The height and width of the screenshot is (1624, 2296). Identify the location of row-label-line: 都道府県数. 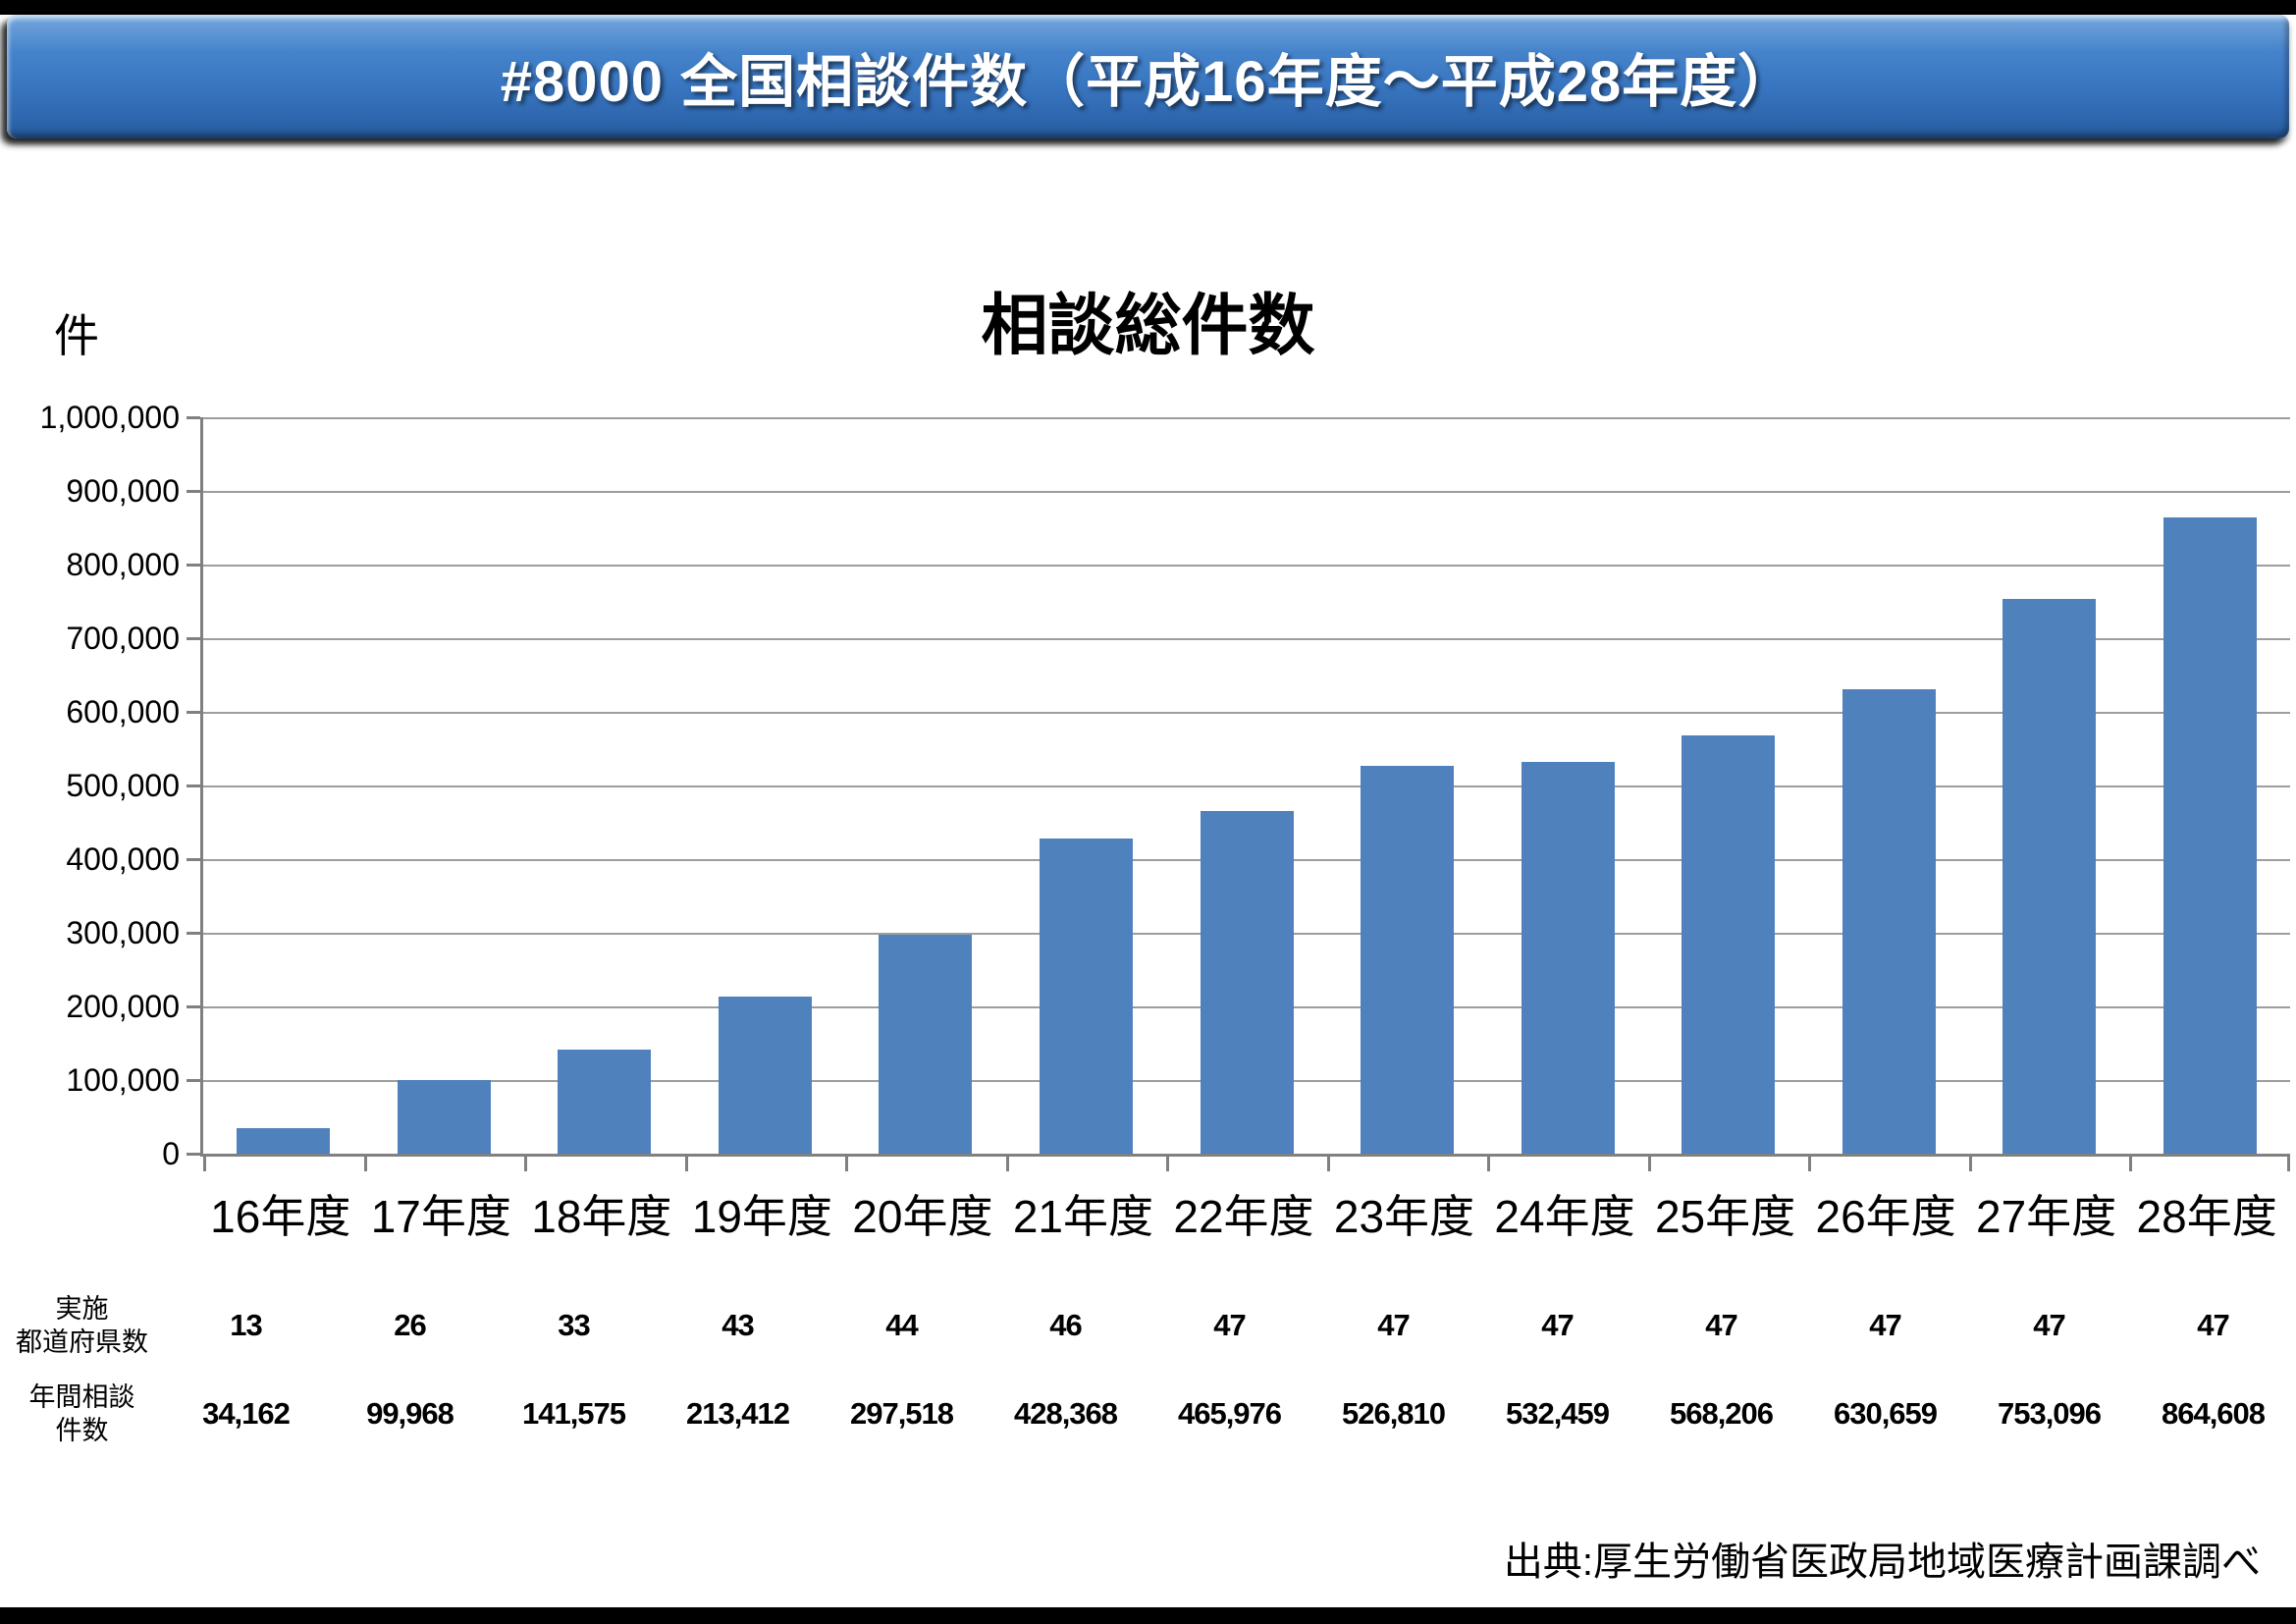
(82, 1342).